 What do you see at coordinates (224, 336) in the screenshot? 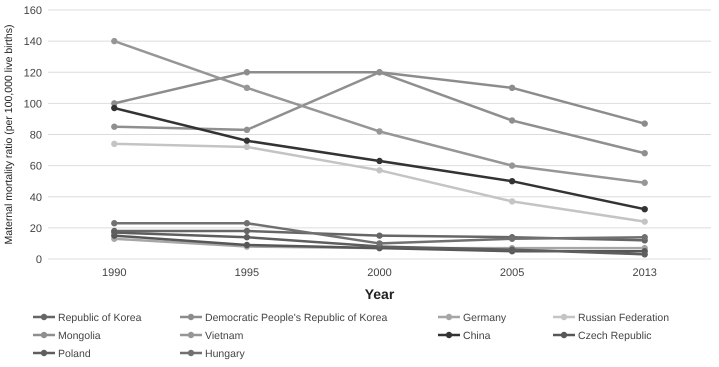
I see `legend-label: Vietnam` at bounding box center [224, 336].